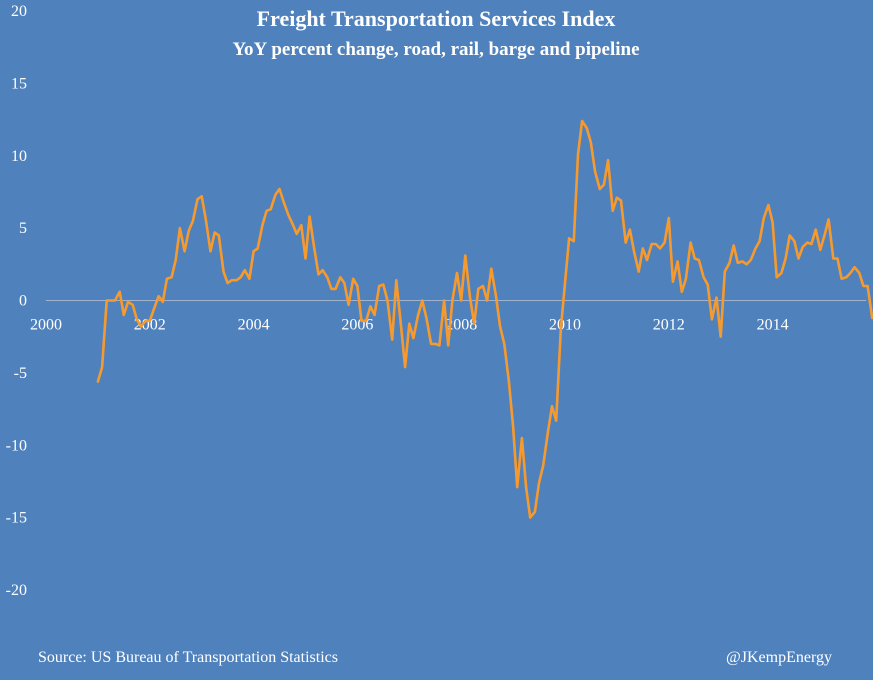  I want to click on y-tick-label: -10, so click(16, 445).